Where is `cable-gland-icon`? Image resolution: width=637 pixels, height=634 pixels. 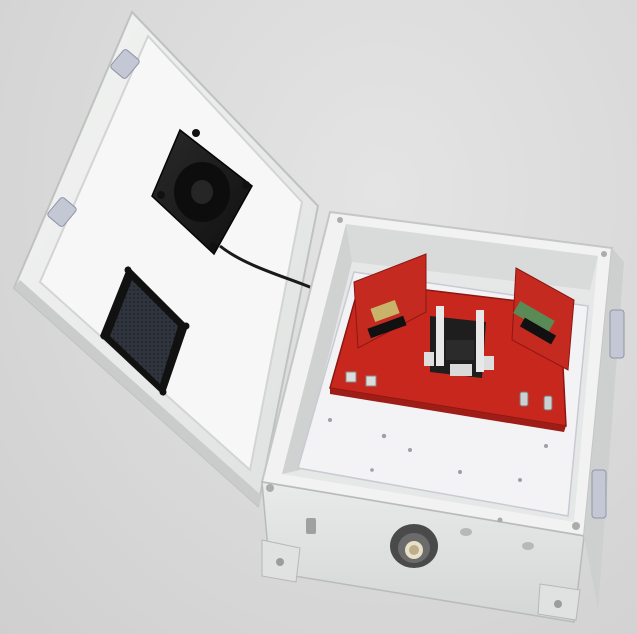 cable-gland-icon is located at coordinates (414, 546).